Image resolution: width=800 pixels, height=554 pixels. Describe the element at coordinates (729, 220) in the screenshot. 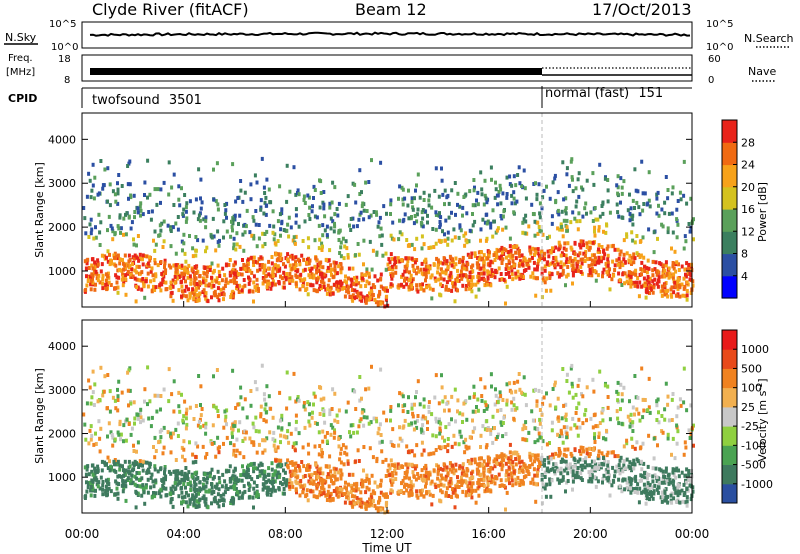

I see `colorbar-swatch` at that location.